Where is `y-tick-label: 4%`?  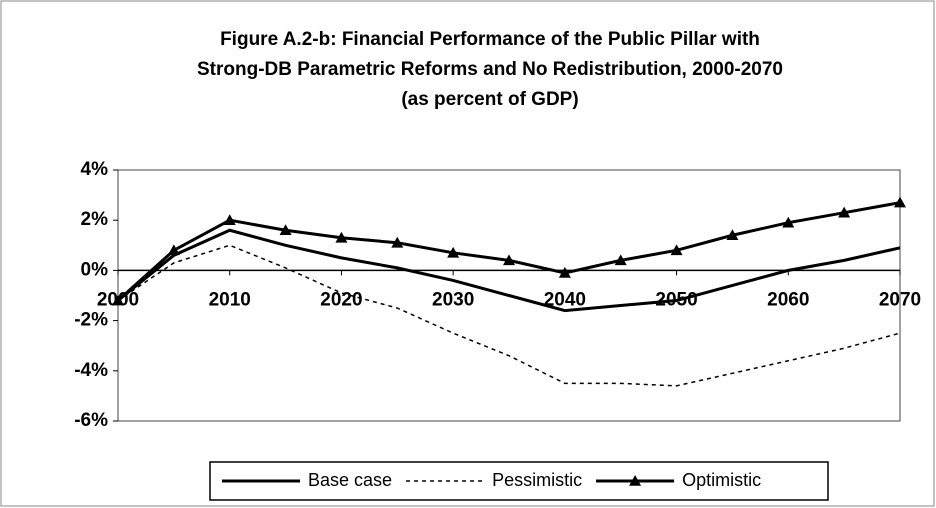
y-tick-label: 4% is located at coordinates (95, 169).